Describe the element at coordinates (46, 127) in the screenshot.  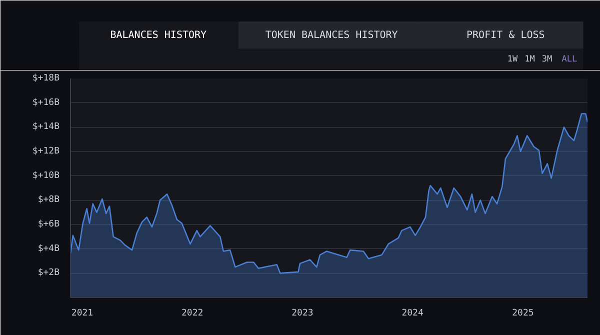
I see `y-tick-label: $+14B` at that location.